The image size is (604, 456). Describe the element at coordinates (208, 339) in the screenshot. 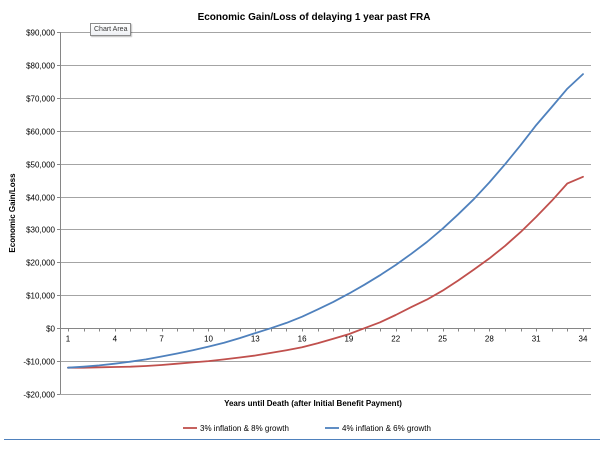

I see `x-tick-label: 10` at that location.